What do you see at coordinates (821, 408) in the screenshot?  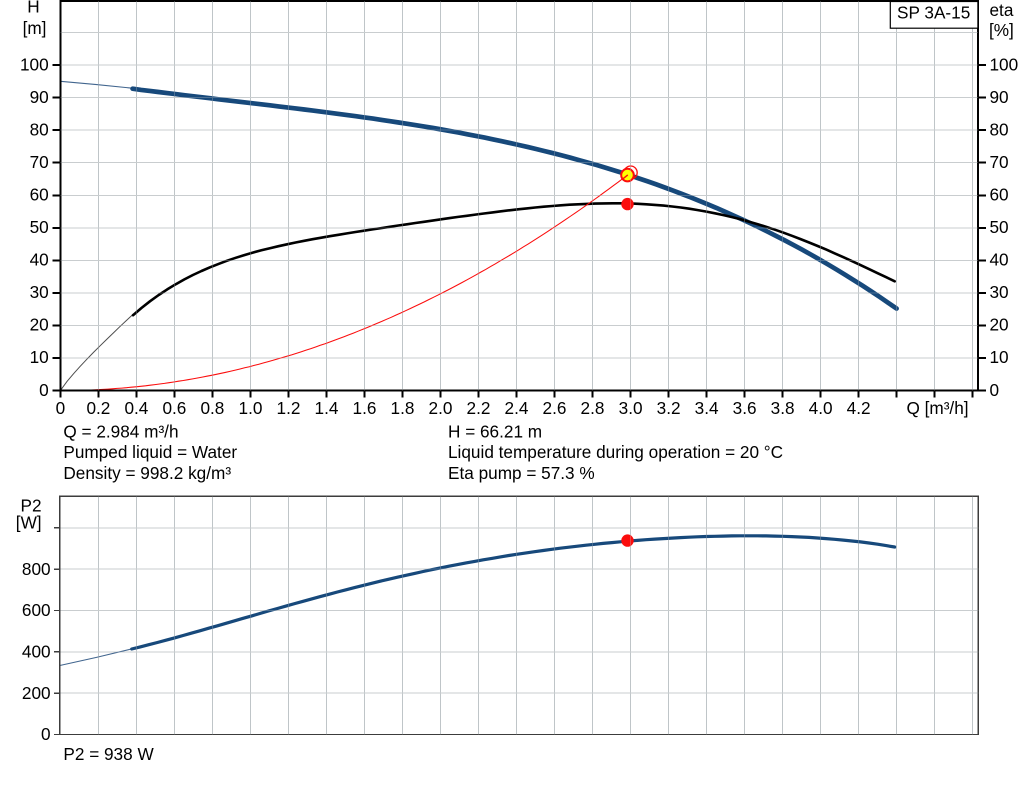 I see `svg-text: 4.0` at bounding box center [821, 408].